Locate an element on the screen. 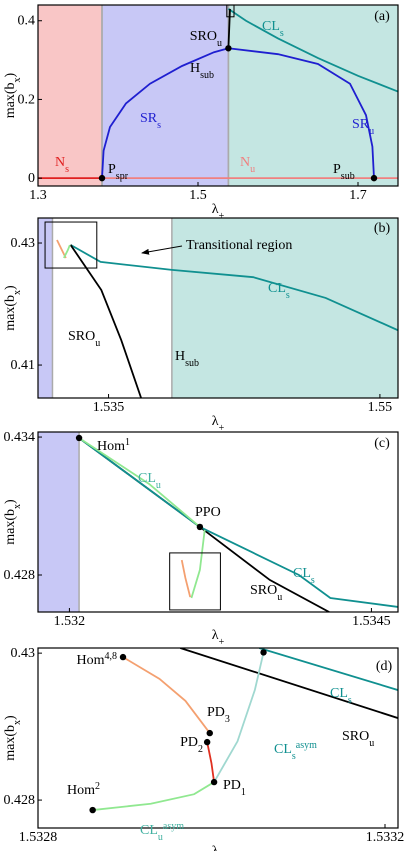 The height and width of the screenshot is (851, 407). annotation: Transitional region is located at coordinates (239, 245).